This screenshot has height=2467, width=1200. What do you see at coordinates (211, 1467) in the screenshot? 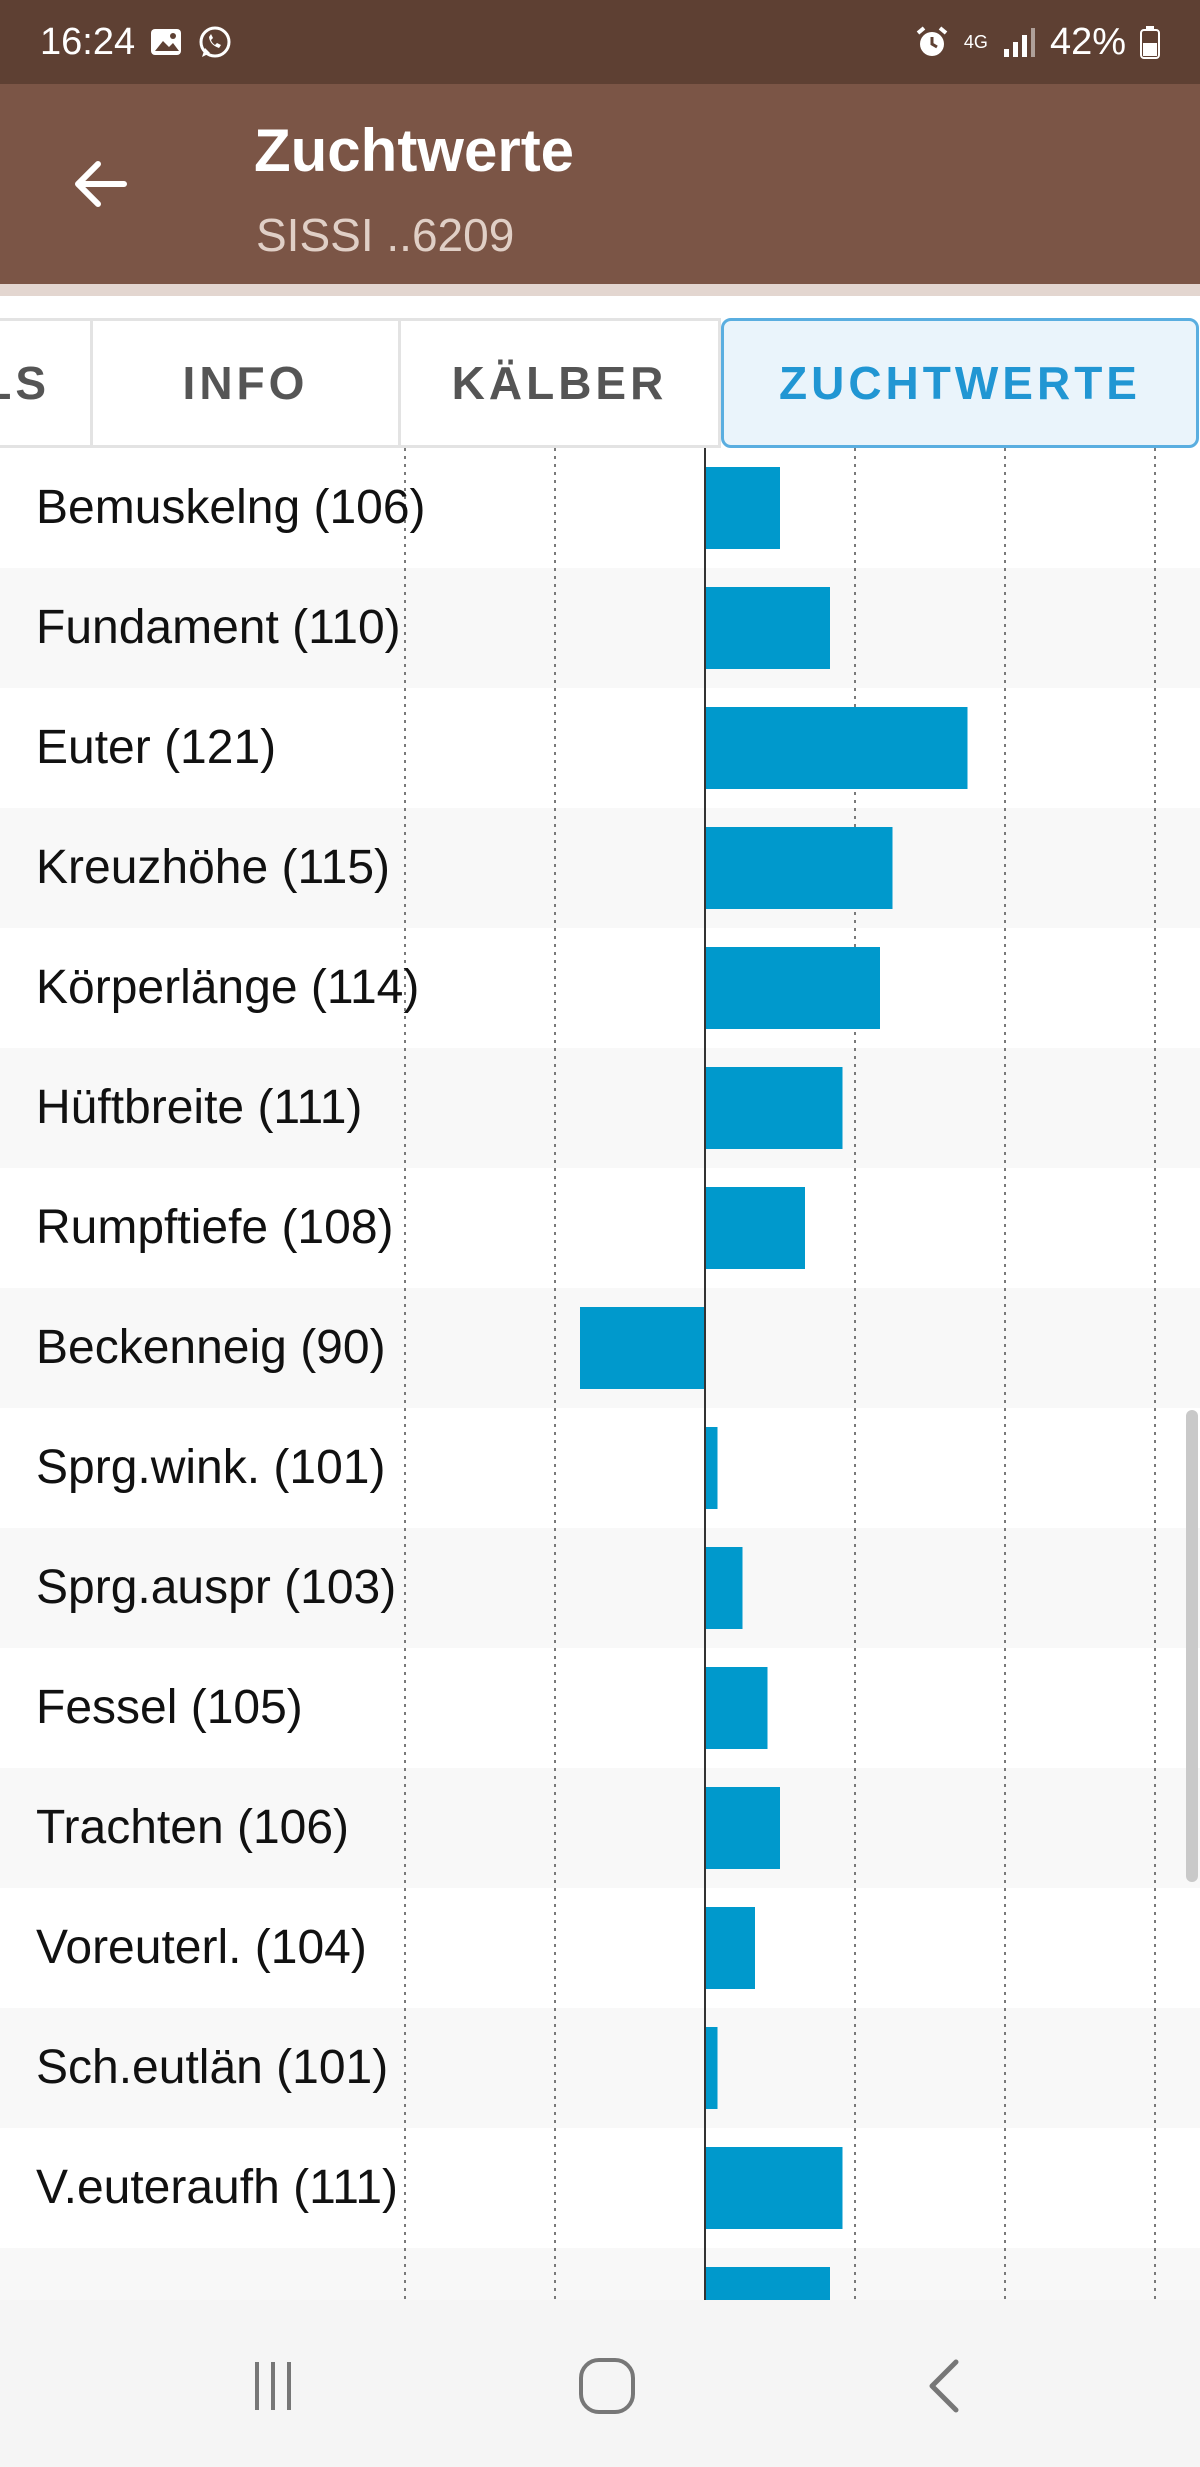
I see `bar-label: Sprg.wink. (101)` at bounding box center [211, 1467].